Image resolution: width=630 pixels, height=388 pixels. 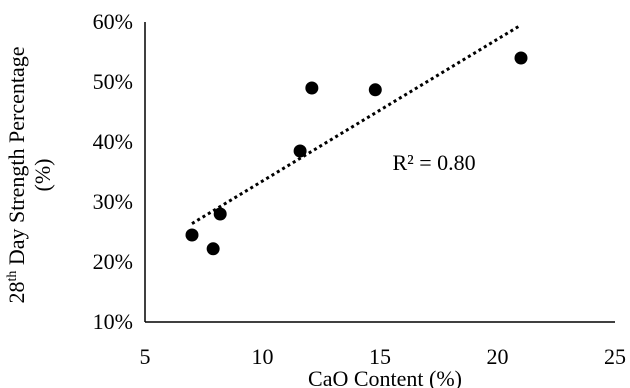 I want to click on y-axis-title-line2: (%), so click(x=42, y=175).